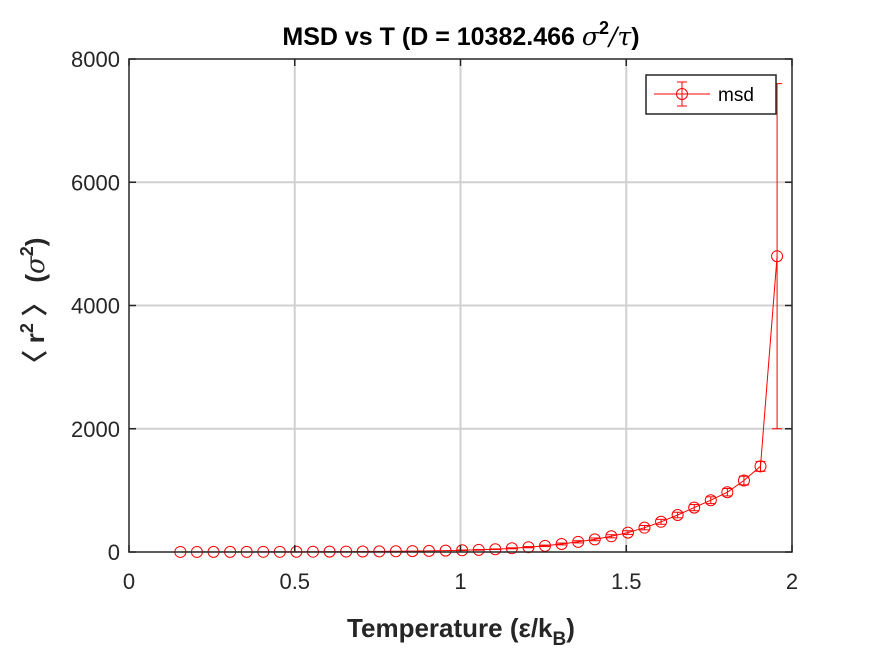 This screenshot has height=656, width=875. I want to click on y-tick-labels: 0 2000 4000 6000 8000, so click(95, 306).